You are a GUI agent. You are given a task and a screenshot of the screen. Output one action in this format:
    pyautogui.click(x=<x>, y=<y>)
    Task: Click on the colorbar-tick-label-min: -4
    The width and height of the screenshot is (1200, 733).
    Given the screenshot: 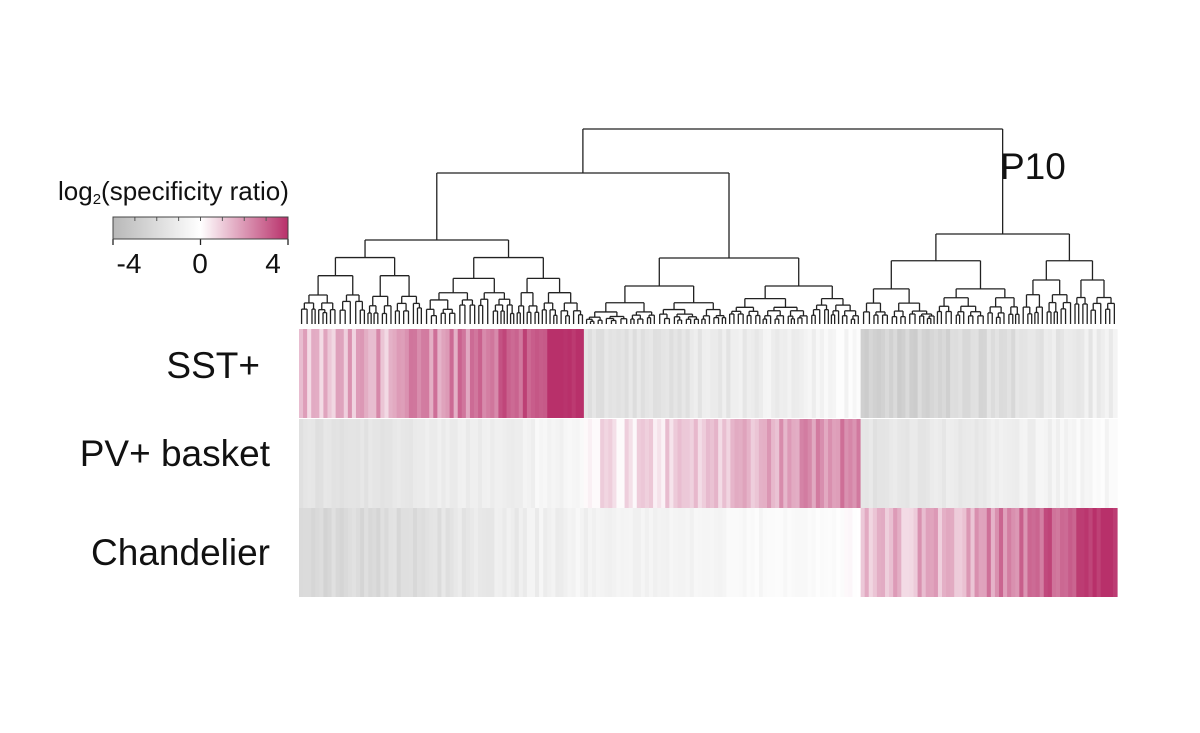 What is the action you would take?
    pyautogui.click(x=129, y=263)
    